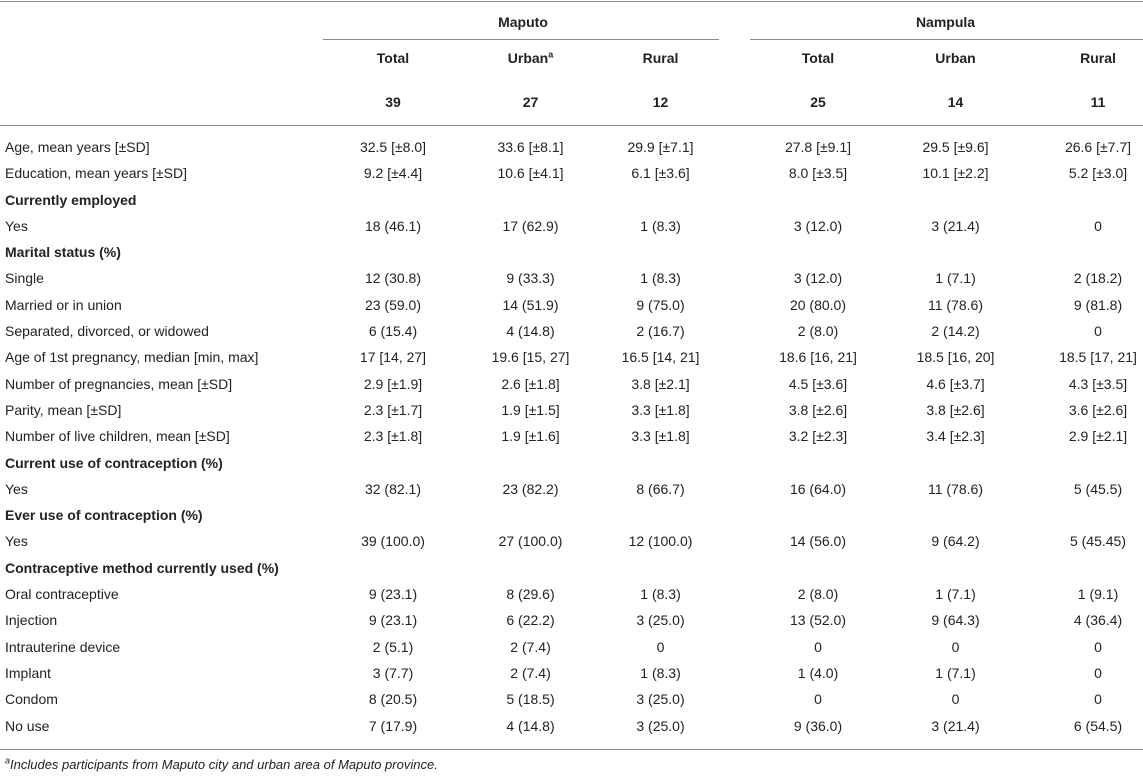 The width and height of the screenshot is (1143, 778). Describe the element at coordinates (27, 725) in the screenshot. I see `row-label: No use` at that location.